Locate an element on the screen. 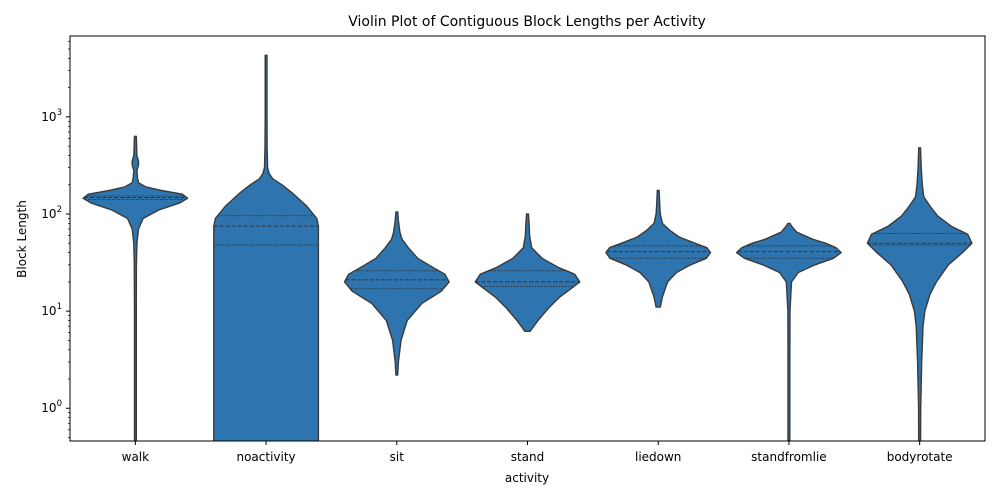  x-tick-label-standfromlie: standfromlie is located at coordinates (789, 457).